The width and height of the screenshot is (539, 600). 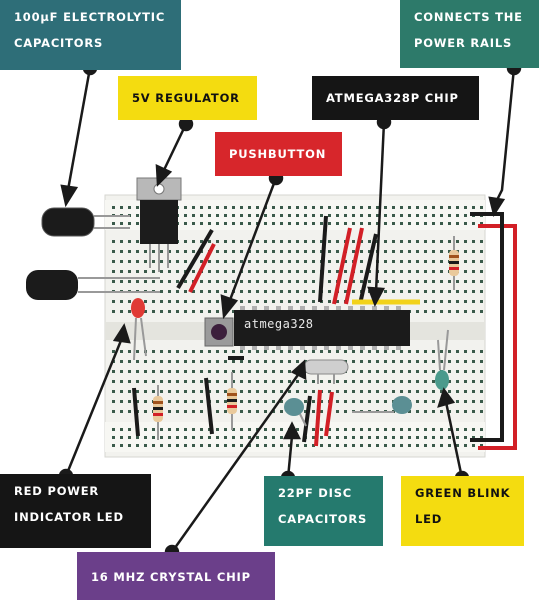 I want to click on red-led, so click(x=139, y=329).